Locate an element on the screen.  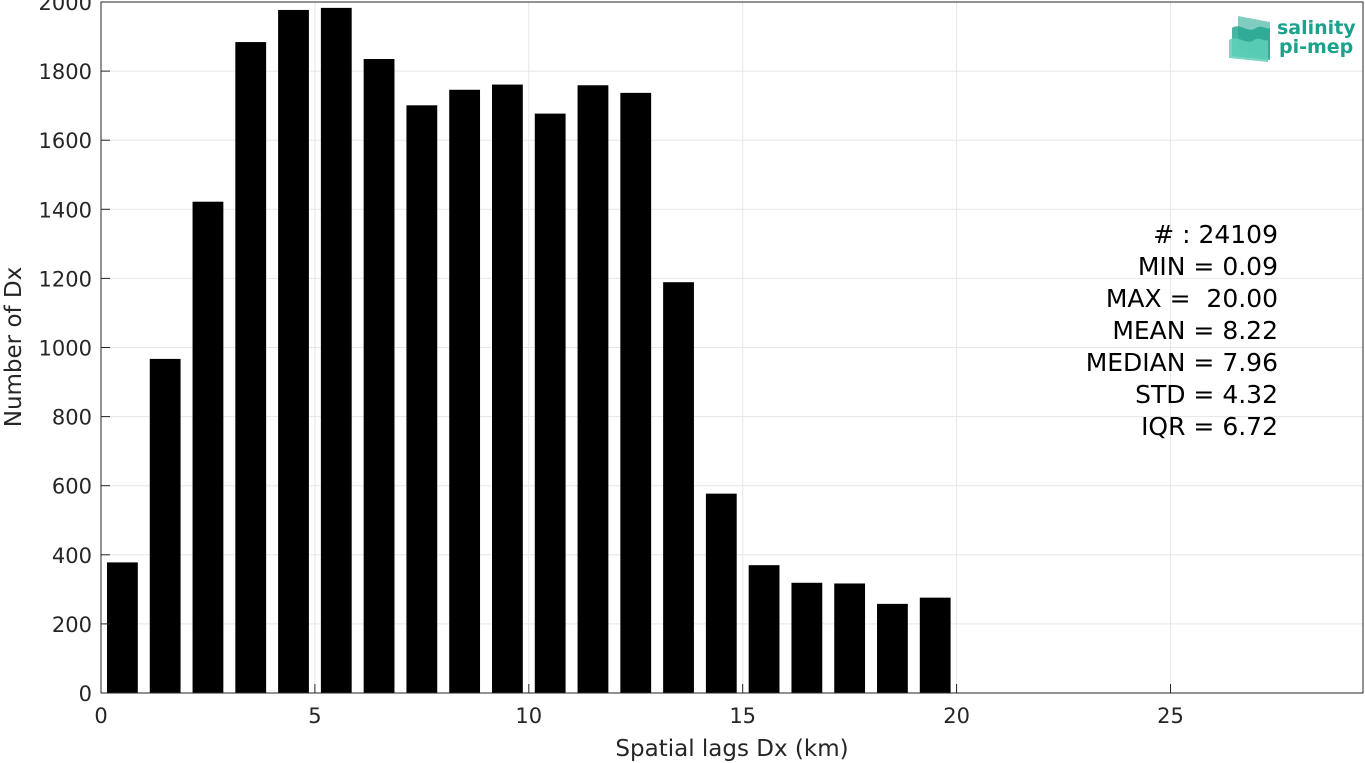
y-tick-label: 600 is located at coordinates (72, 487).